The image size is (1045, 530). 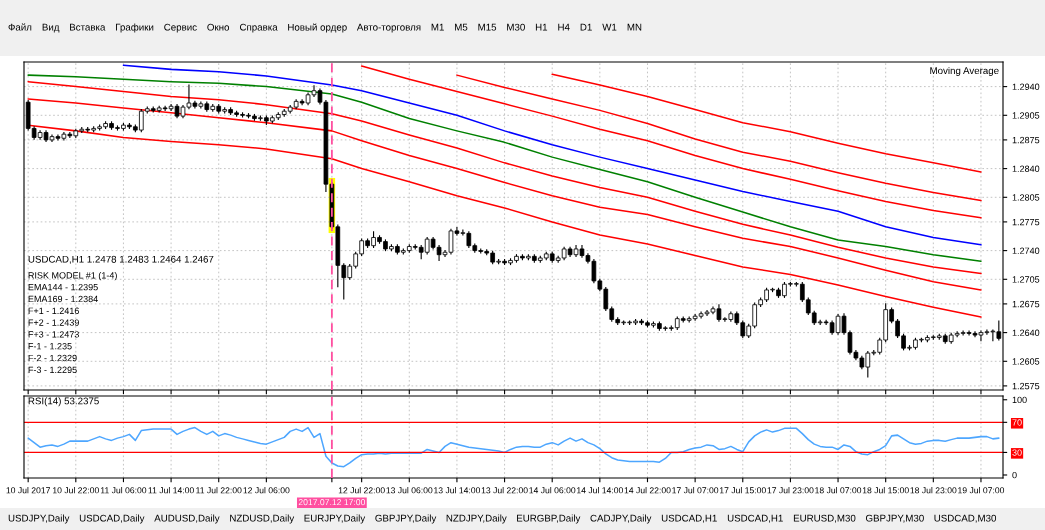 What do you see at coordinates (552, 490) in the screenshot?
I see `x-tick-label: 14 Jul 06:00` at bounding box center [552, 490].